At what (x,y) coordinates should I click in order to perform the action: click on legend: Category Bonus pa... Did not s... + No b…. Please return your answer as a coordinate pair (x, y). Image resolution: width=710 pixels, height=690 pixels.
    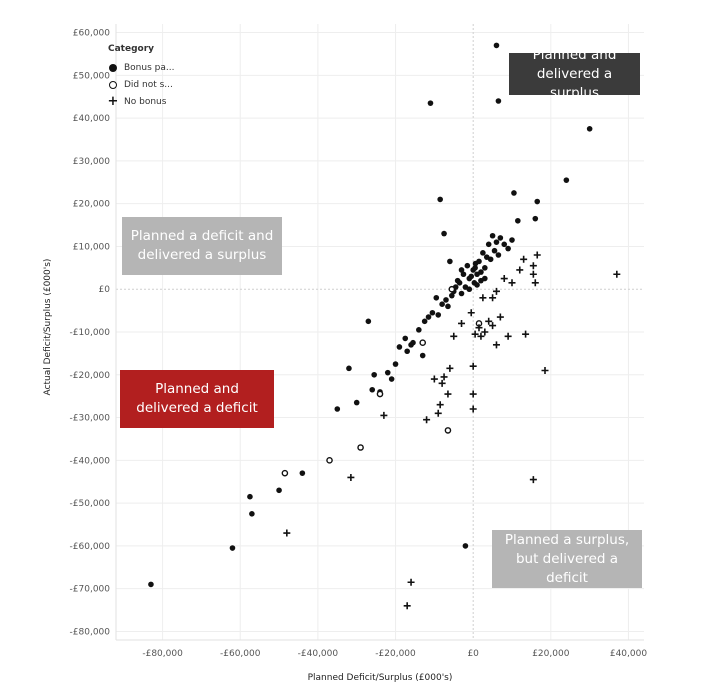
    Looking at the image, I should click on (141, 77).